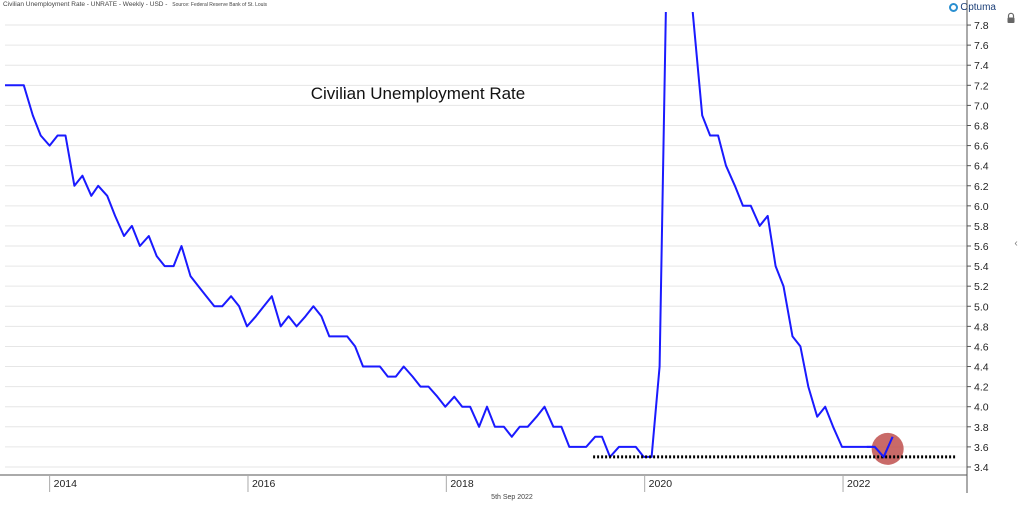 This screenshot has height=509, width=1024. Describe the element at coordinates (981, 468) in the screenshot. I see `y-tick-label: 3.4` at that location.